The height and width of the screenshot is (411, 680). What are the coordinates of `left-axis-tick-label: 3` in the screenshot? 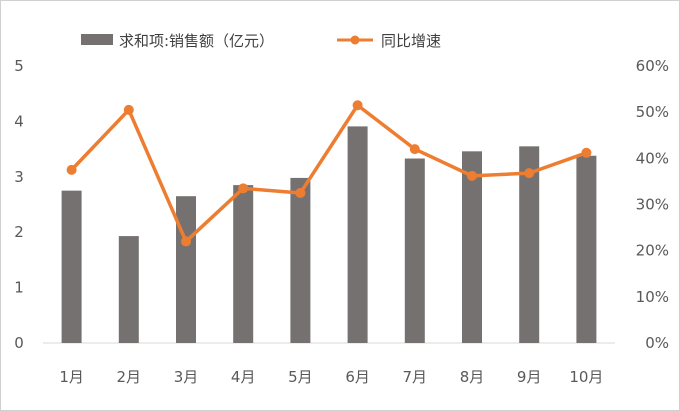 It's located at (19, 177).